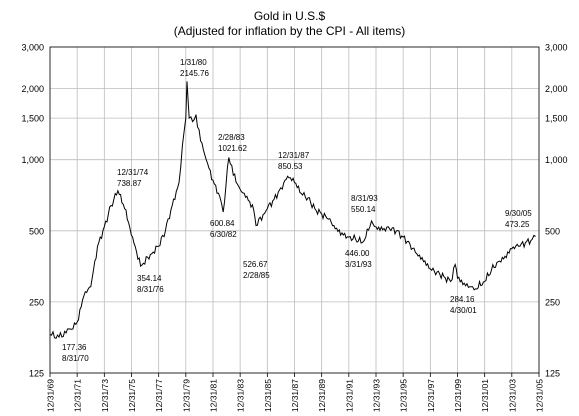 This screenshot has height=416, width=579. What do you see at coordinates (404, 395) in the screenshot?
I see `x-tick-label: 12/31/95` at bounding box center [404, 395].